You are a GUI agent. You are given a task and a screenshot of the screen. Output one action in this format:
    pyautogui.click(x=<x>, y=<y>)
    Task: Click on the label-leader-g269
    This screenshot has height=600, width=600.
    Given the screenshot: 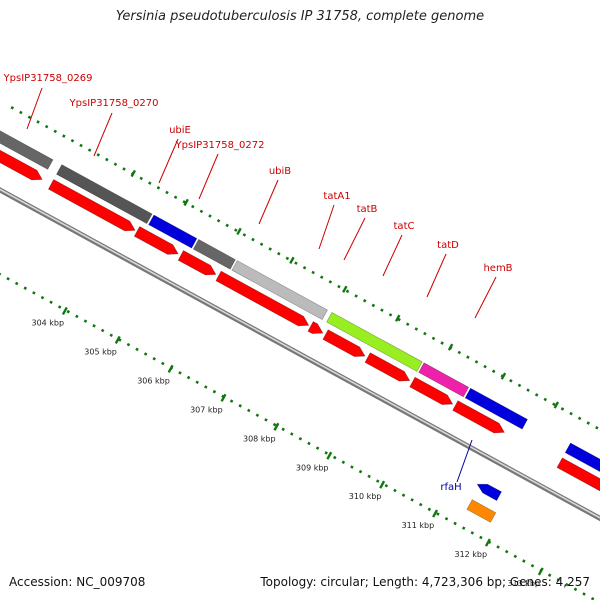 What is the action you would take?
    pyautogui.click(x=34, y=108)
    